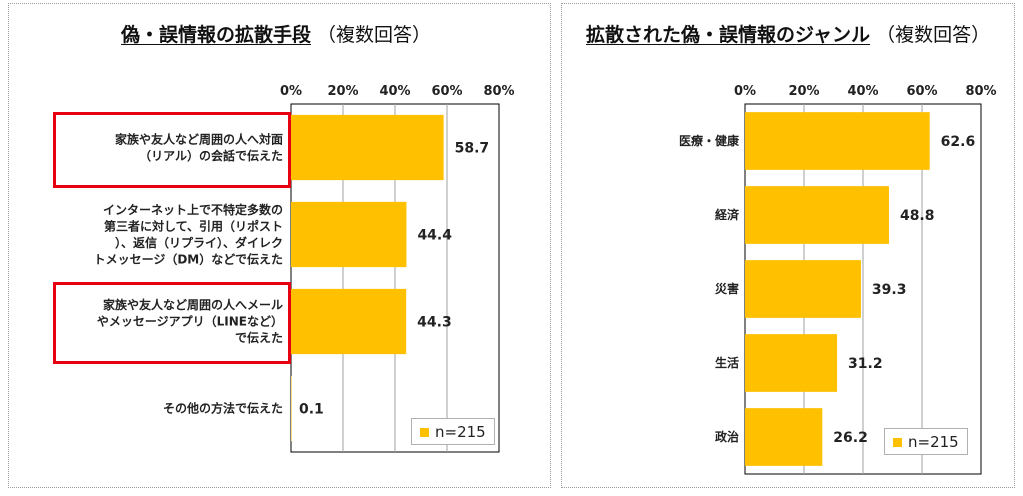 The image size is (1023, 496). I want to click on data-label: 26.2, so click(850, 438).